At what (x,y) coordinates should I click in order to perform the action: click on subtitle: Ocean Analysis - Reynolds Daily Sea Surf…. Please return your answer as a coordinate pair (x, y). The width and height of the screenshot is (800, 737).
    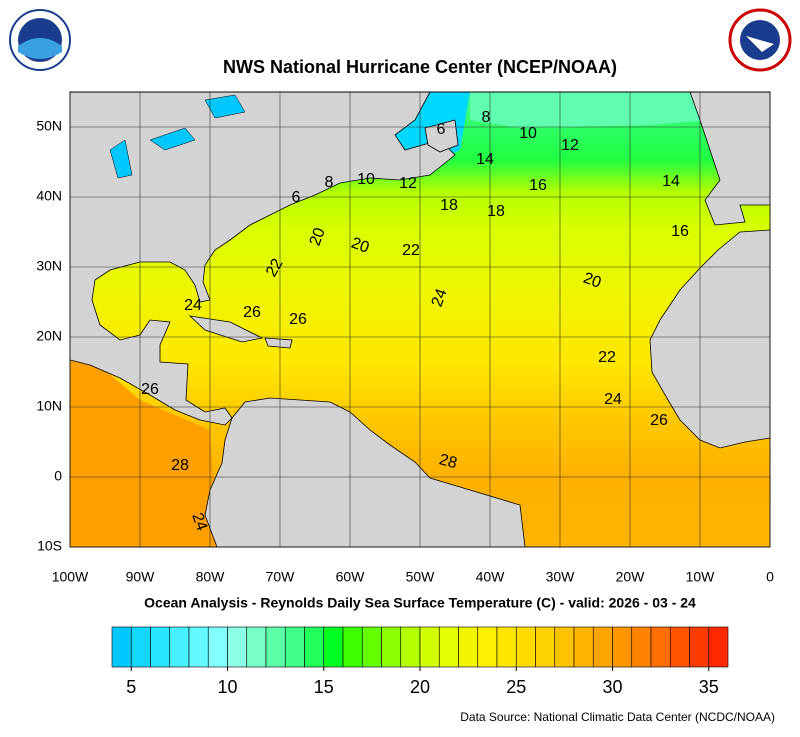
    Looking at the image, I should click on (420, 603).